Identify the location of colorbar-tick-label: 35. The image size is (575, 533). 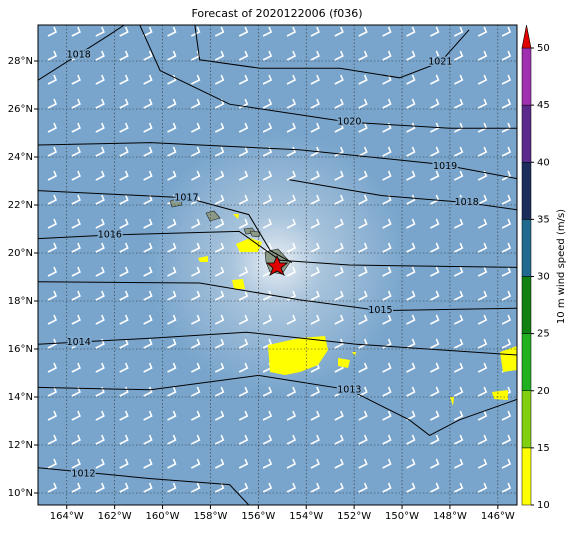
(543, 219).